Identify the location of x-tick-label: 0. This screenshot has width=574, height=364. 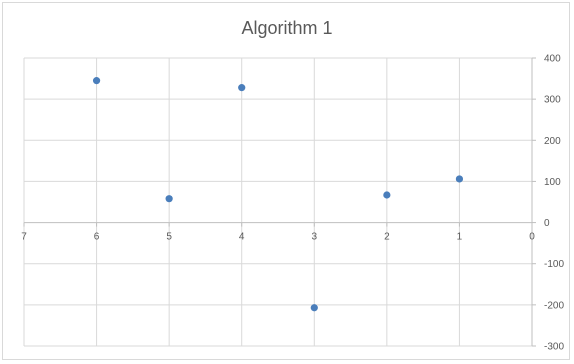
(532, 237).